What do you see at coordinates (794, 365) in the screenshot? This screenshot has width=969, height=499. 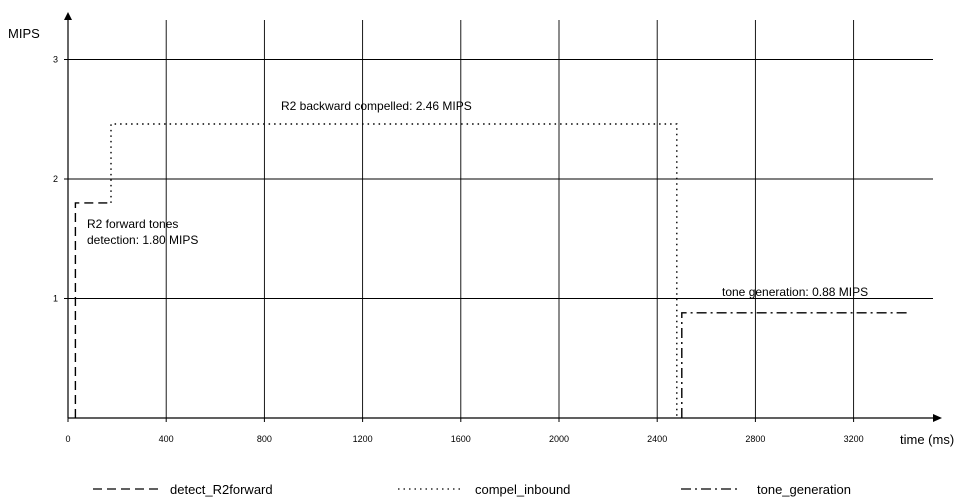 I see `series-line-tone_generation` at bounding box center [794, 365].